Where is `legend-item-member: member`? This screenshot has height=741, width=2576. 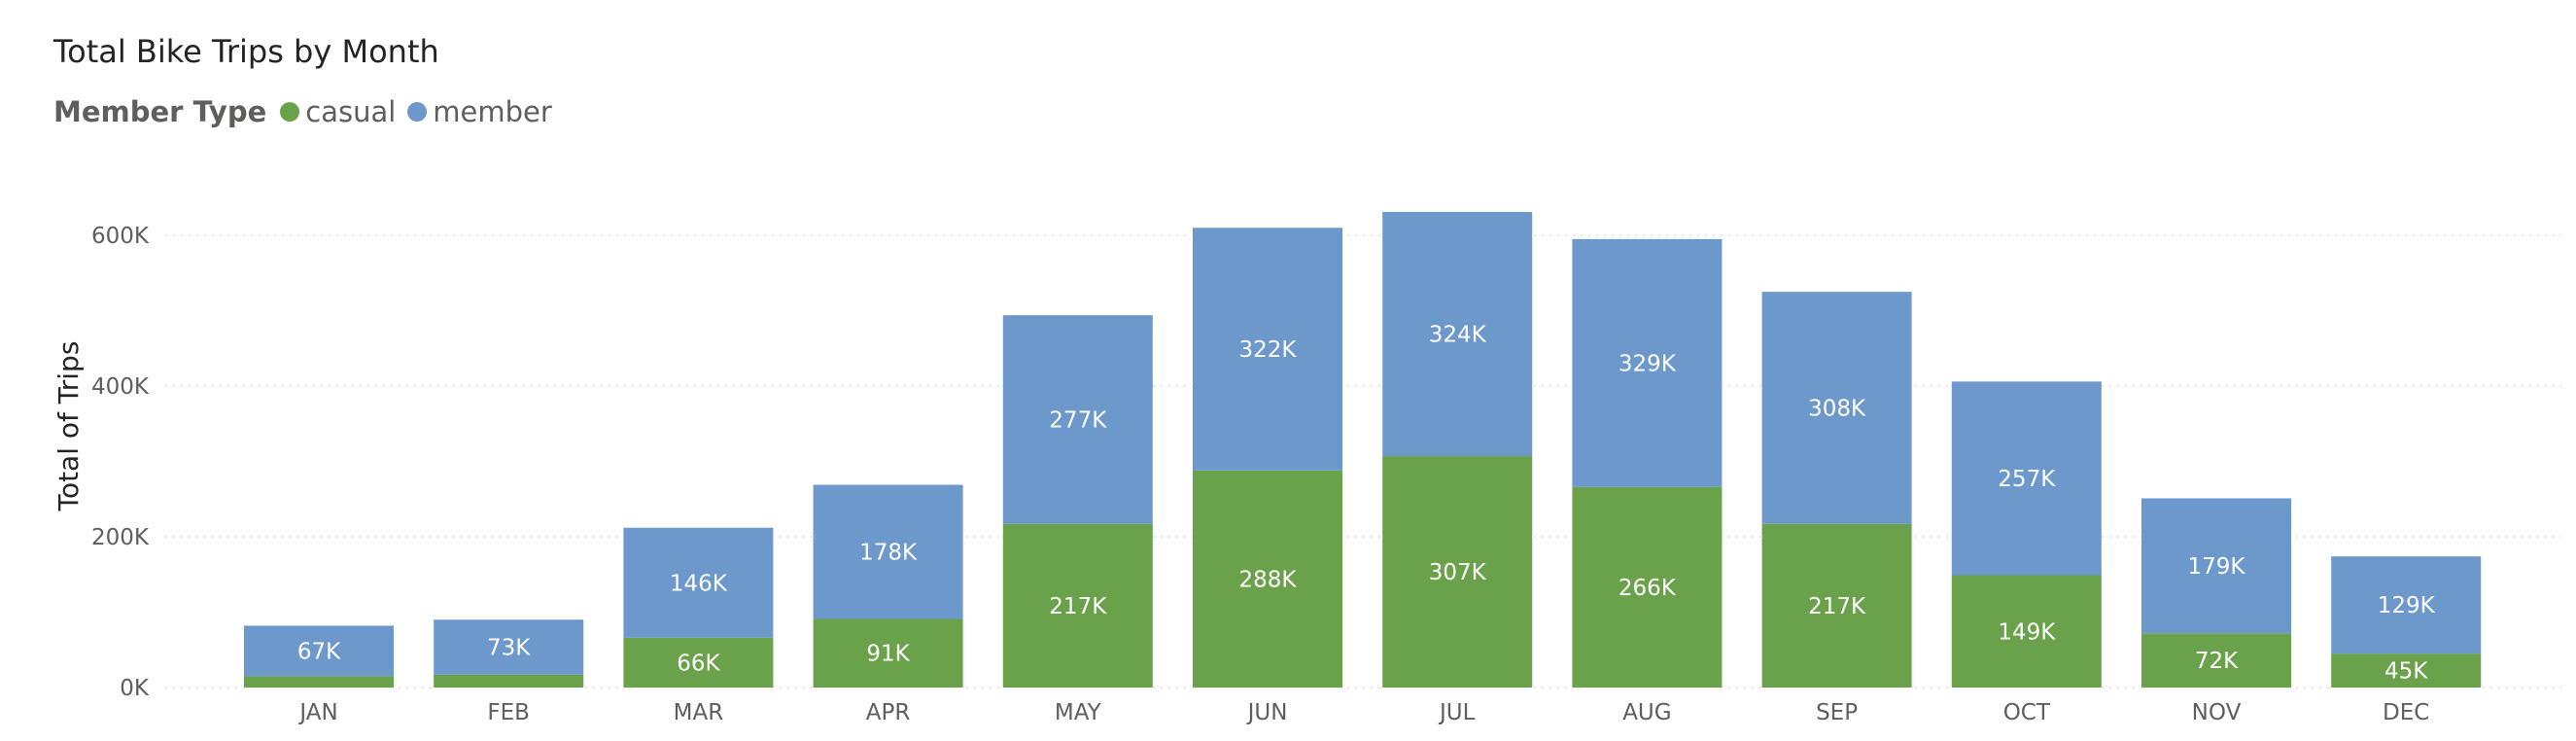
legend-item-member: member is located at coordinates (479, 111).